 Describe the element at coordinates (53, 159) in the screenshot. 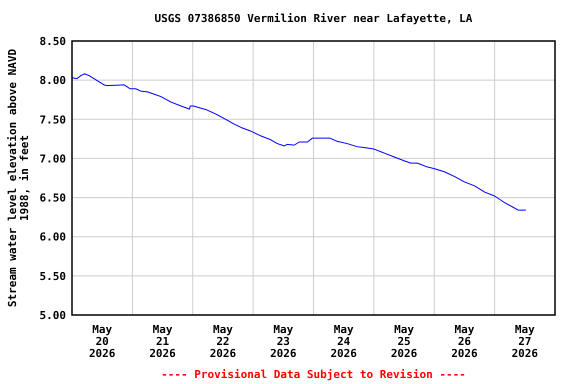

I see `y-tick-label: 7.00` at that location.